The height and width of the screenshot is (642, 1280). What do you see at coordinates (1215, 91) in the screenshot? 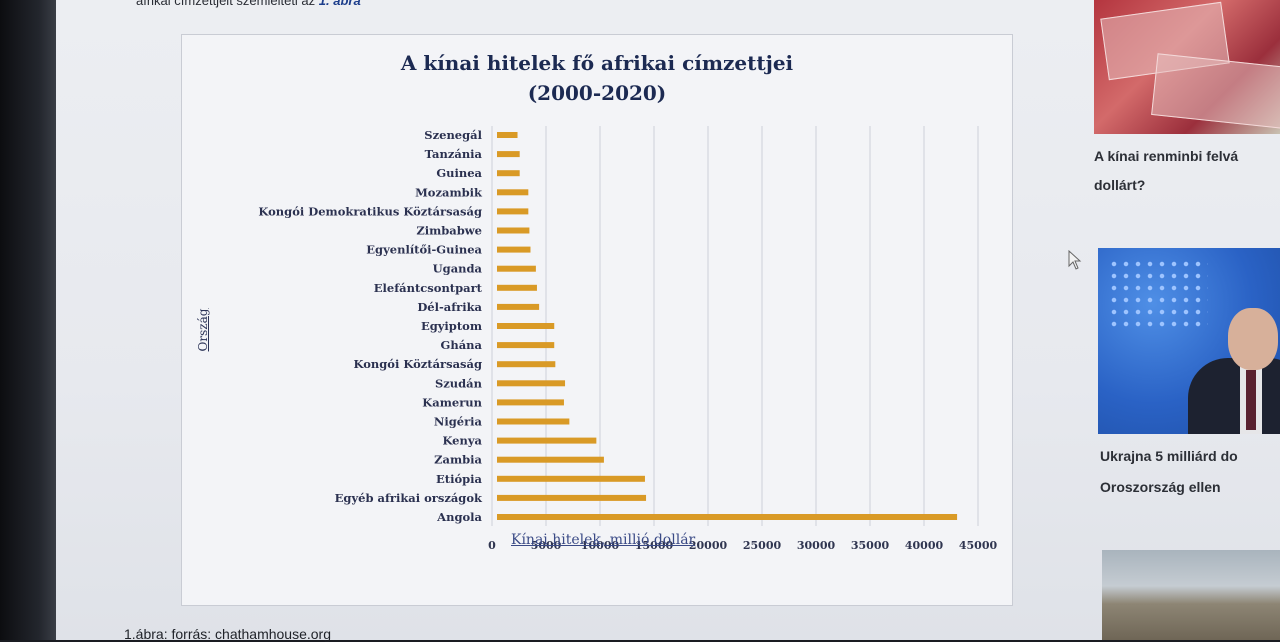
I see `banknote-shape` at bounding box center [1215, 91].